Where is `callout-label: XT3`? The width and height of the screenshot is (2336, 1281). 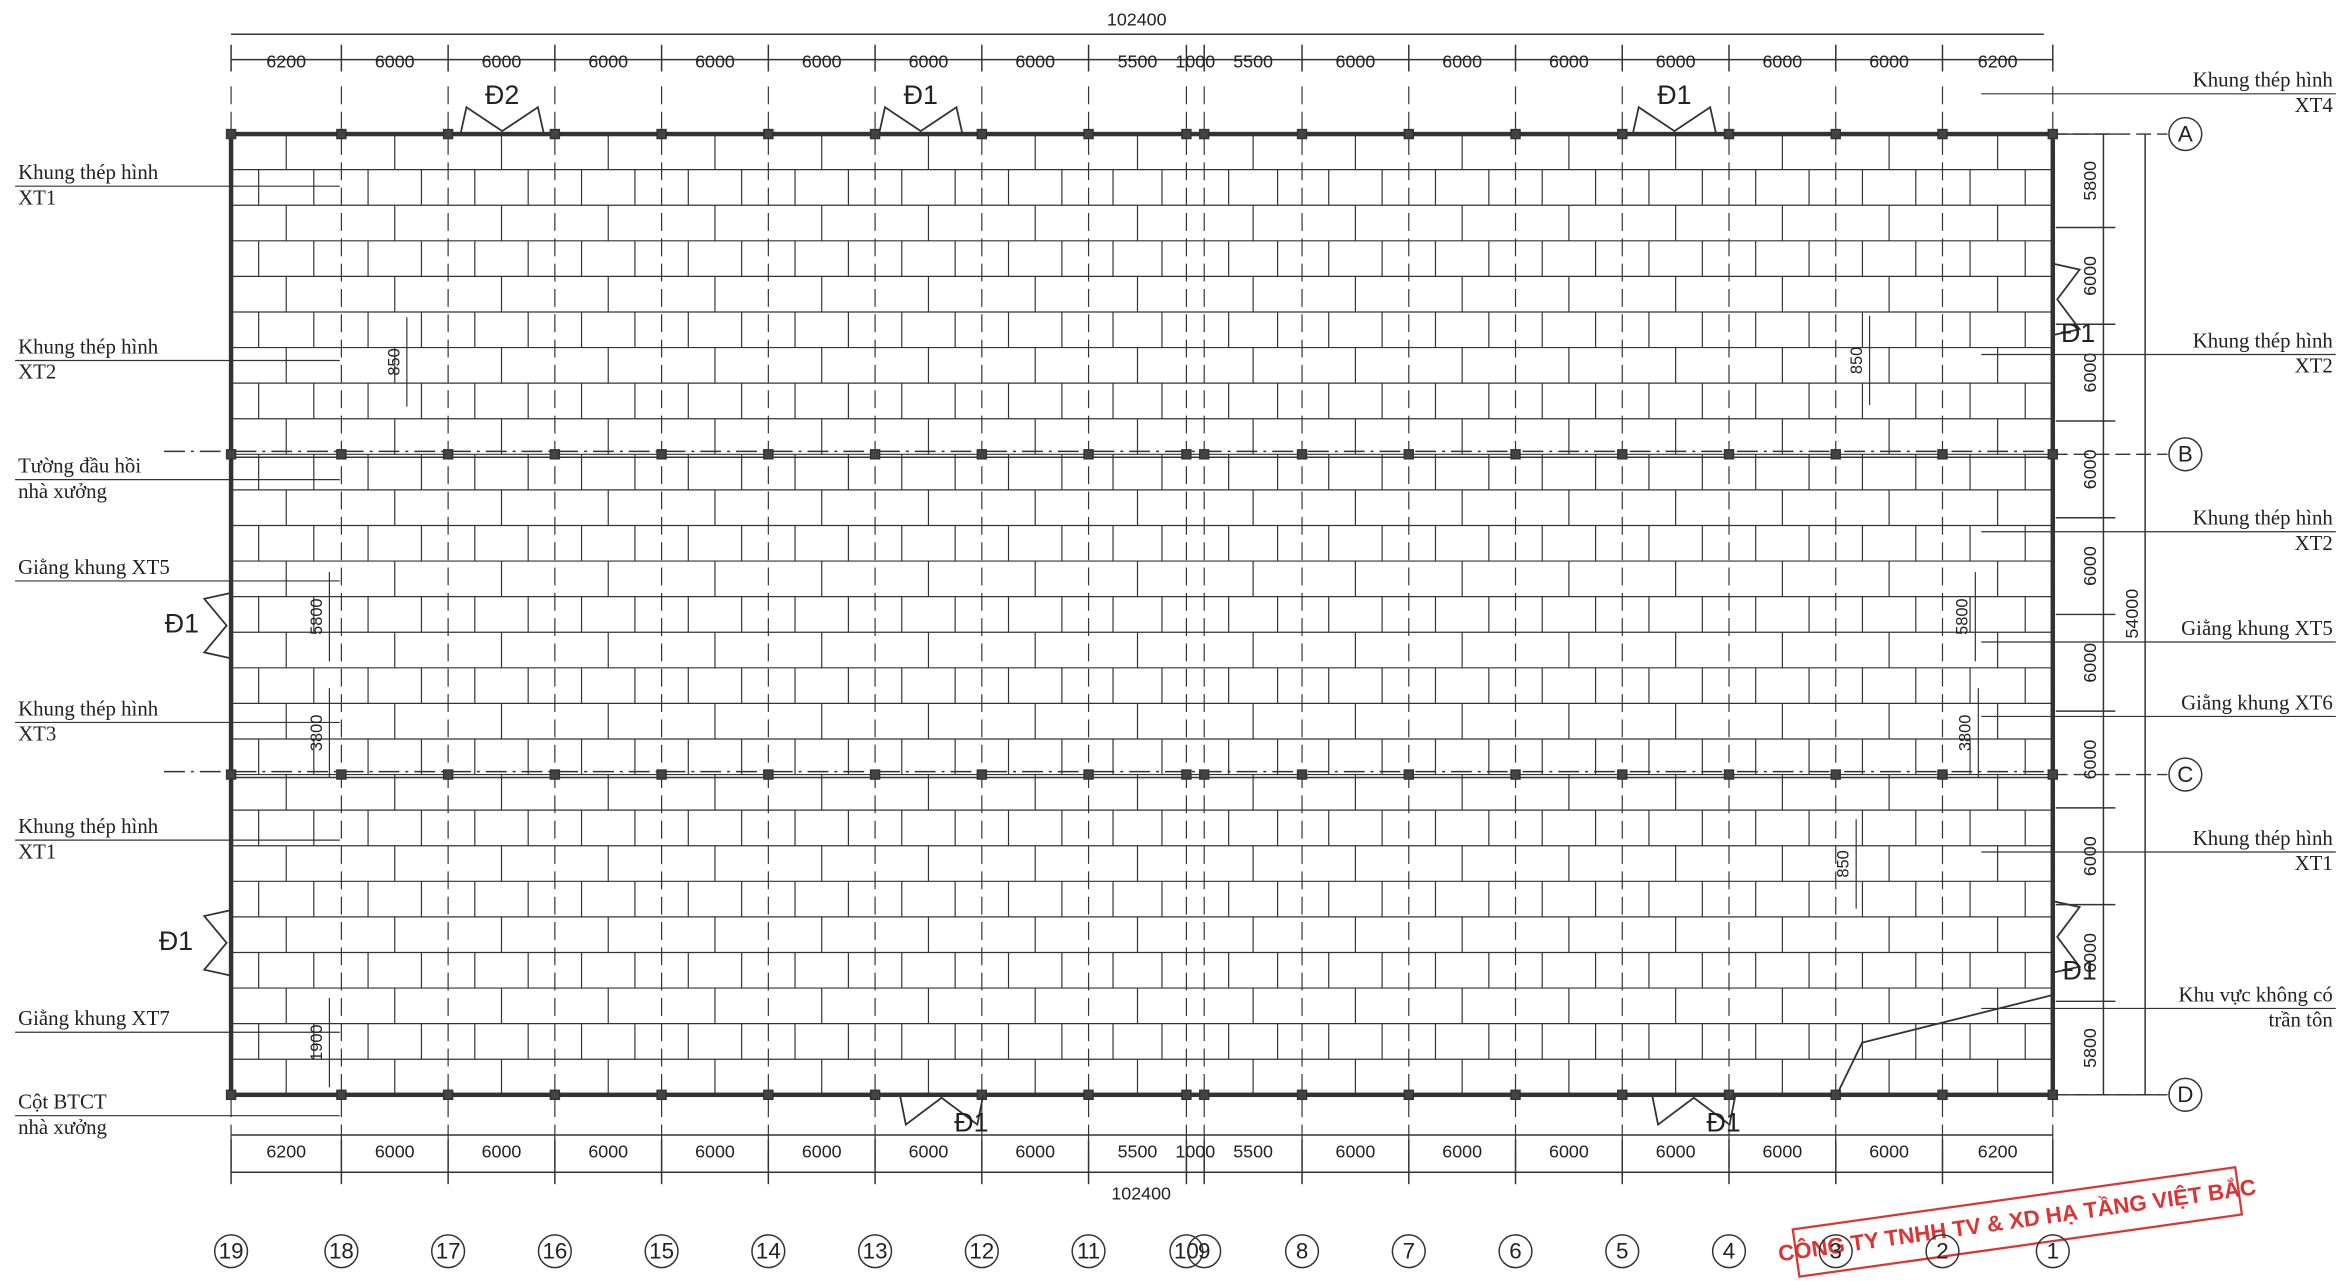 callout-label: XT3 is located at coordinates (37, 734).